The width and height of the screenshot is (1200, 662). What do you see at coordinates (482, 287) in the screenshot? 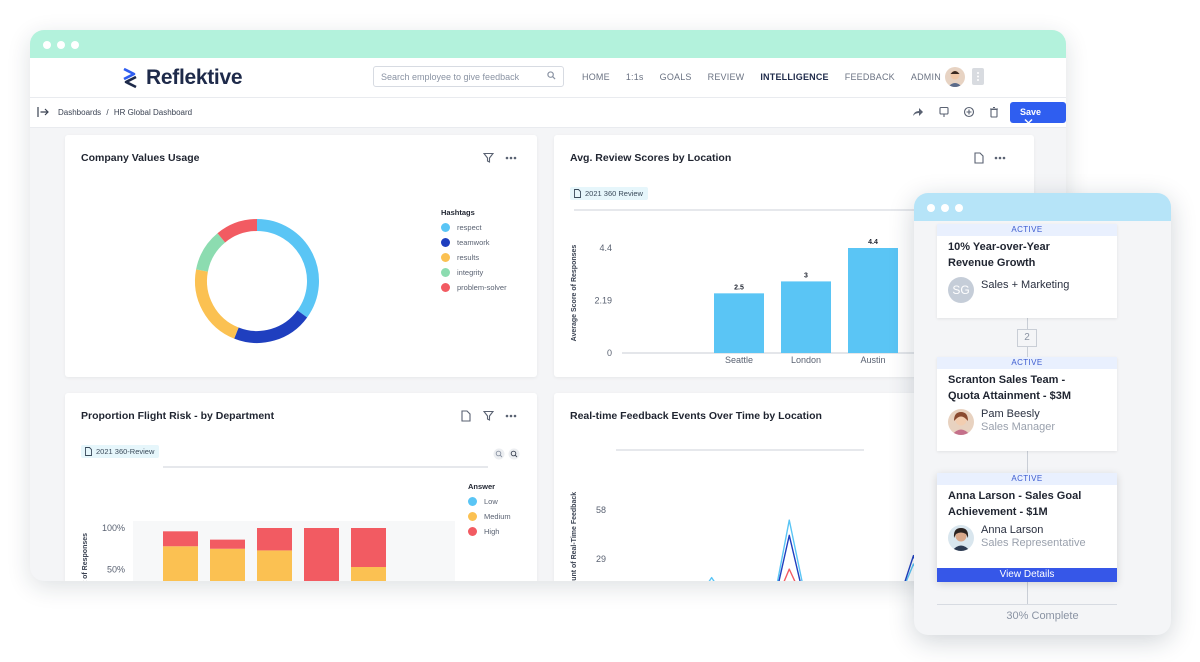
I see `legend-label: problem-solver` at bounding box center [482, 287].